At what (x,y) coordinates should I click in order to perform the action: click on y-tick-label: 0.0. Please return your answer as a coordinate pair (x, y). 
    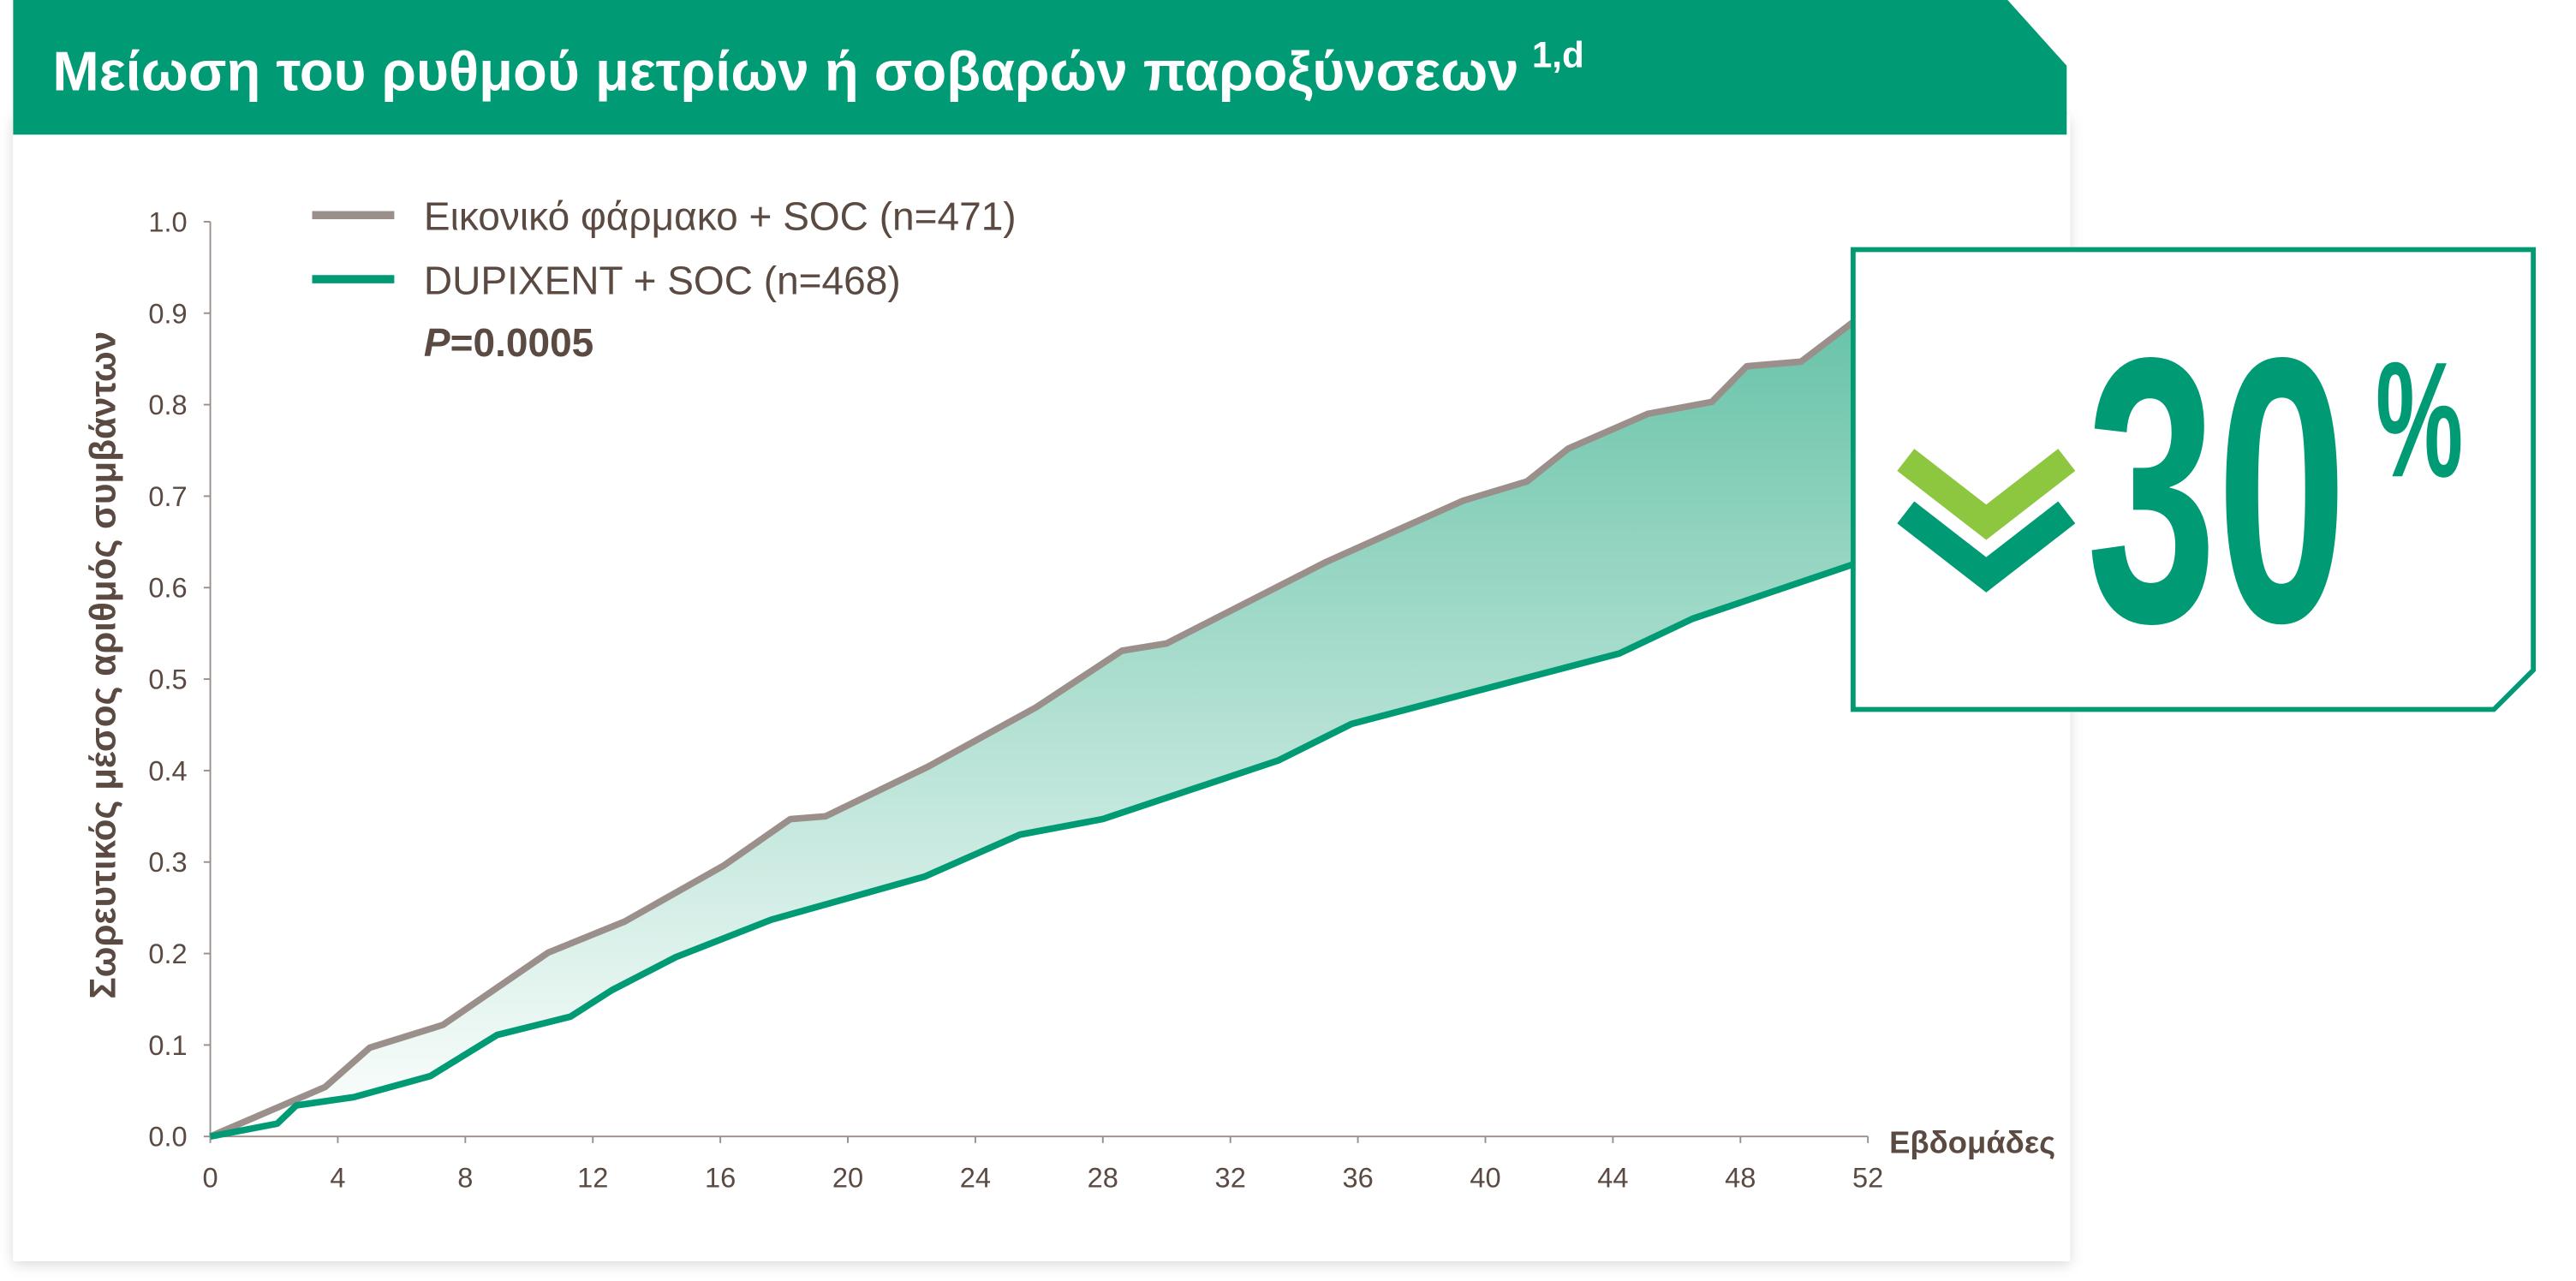
    Looking at the image, I should click on (167, 1137).